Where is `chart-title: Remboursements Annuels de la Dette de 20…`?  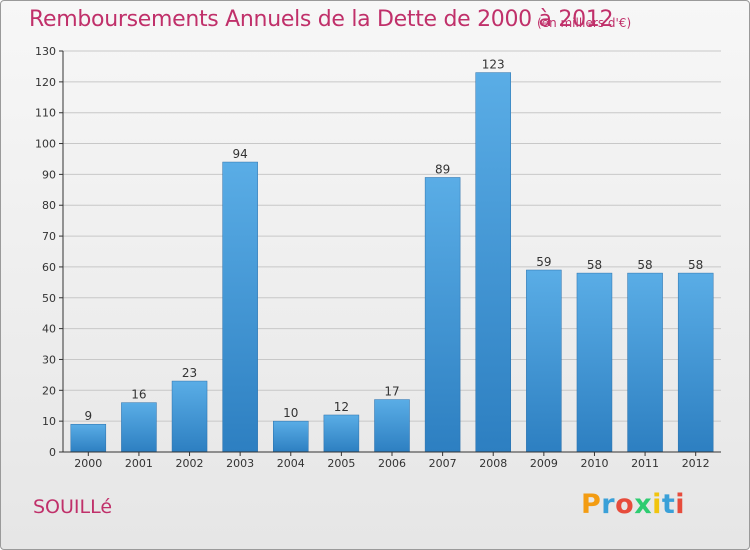 chart-title: Remboursements Annuels de la Dette de 20… is located at coordinates (321, 19).